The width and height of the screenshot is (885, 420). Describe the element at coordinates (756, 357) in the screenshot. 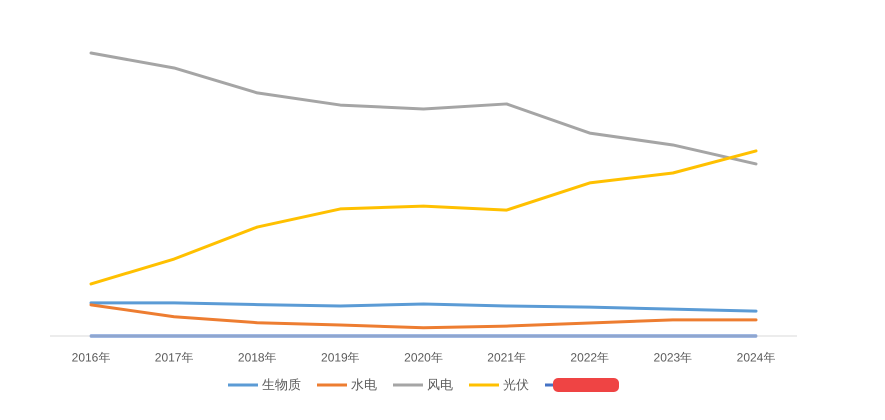

I see `x-tick-label: 2024年` at that location.